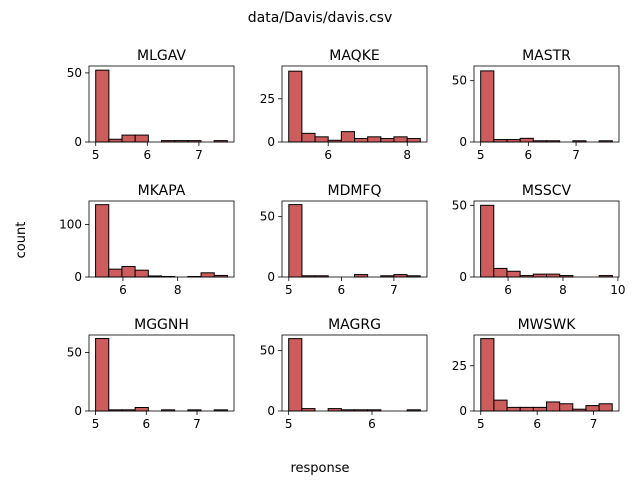  What do you see at coordinates (161, 325) in the screenshot?
I see `subplot-title: MGGNH` at bounding box center [161, 325].